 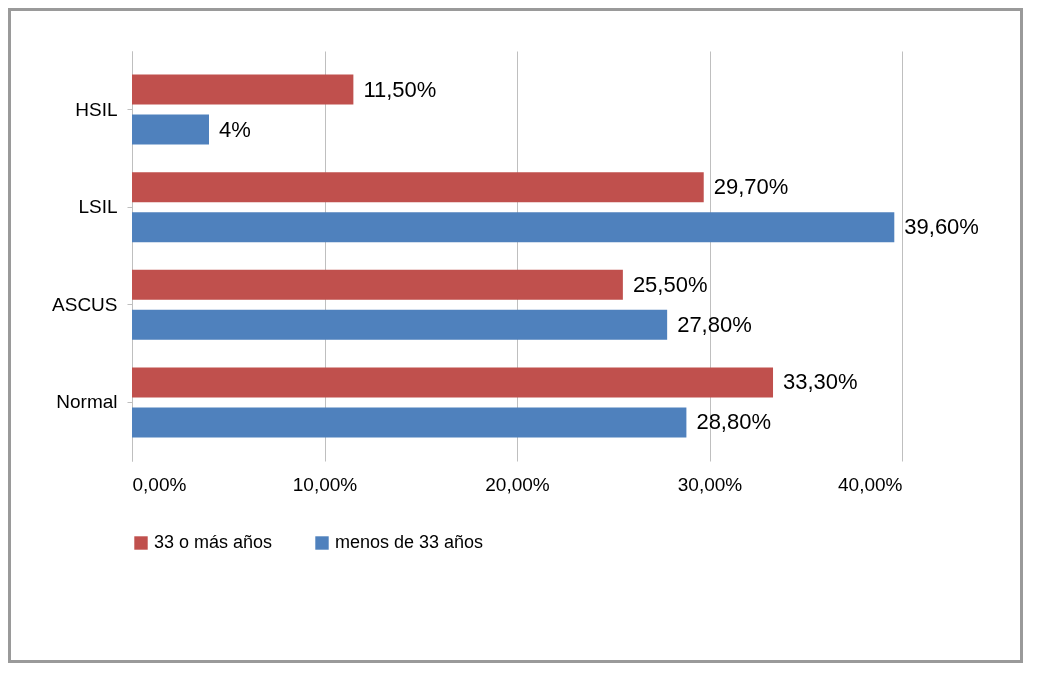 What do you see at coordinates (751, 187) in the screenshot?
I see `data-label: 29,70%` at bounding box center [751, 187].